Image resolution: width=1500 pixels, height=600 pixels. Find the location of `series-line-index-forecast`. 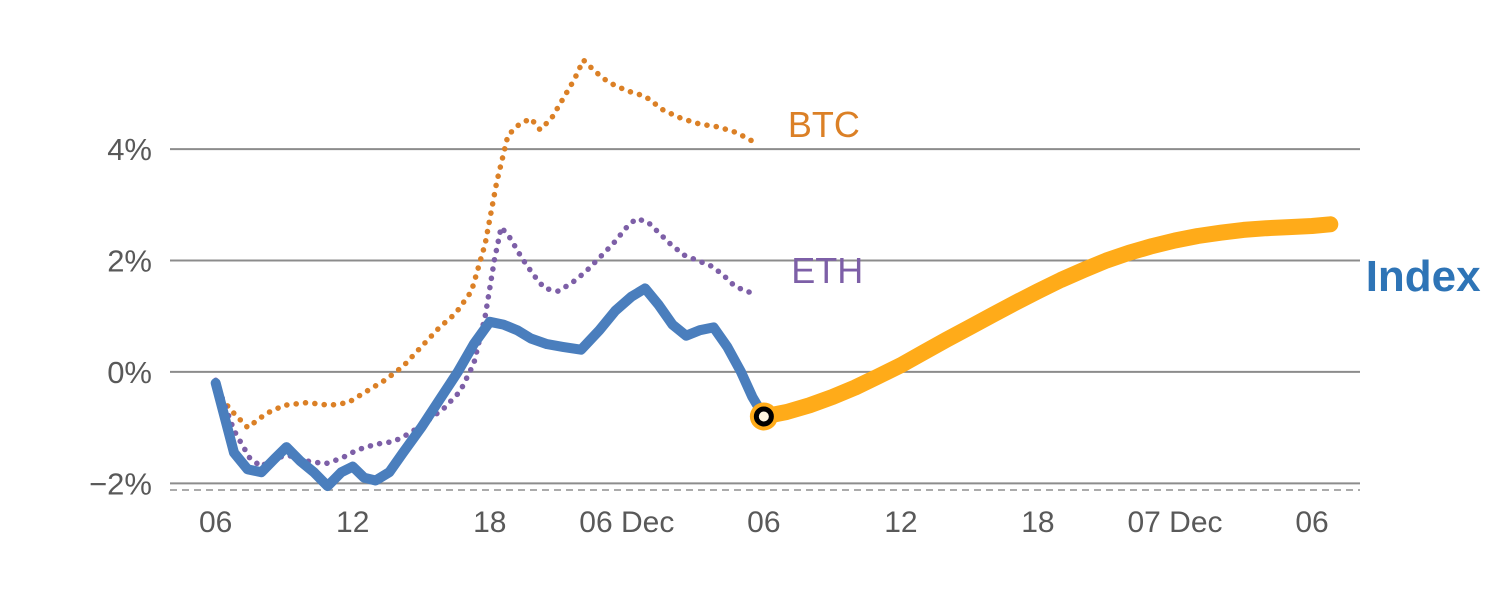

series-line-index-forecast is located at coordinates (1047, 320).